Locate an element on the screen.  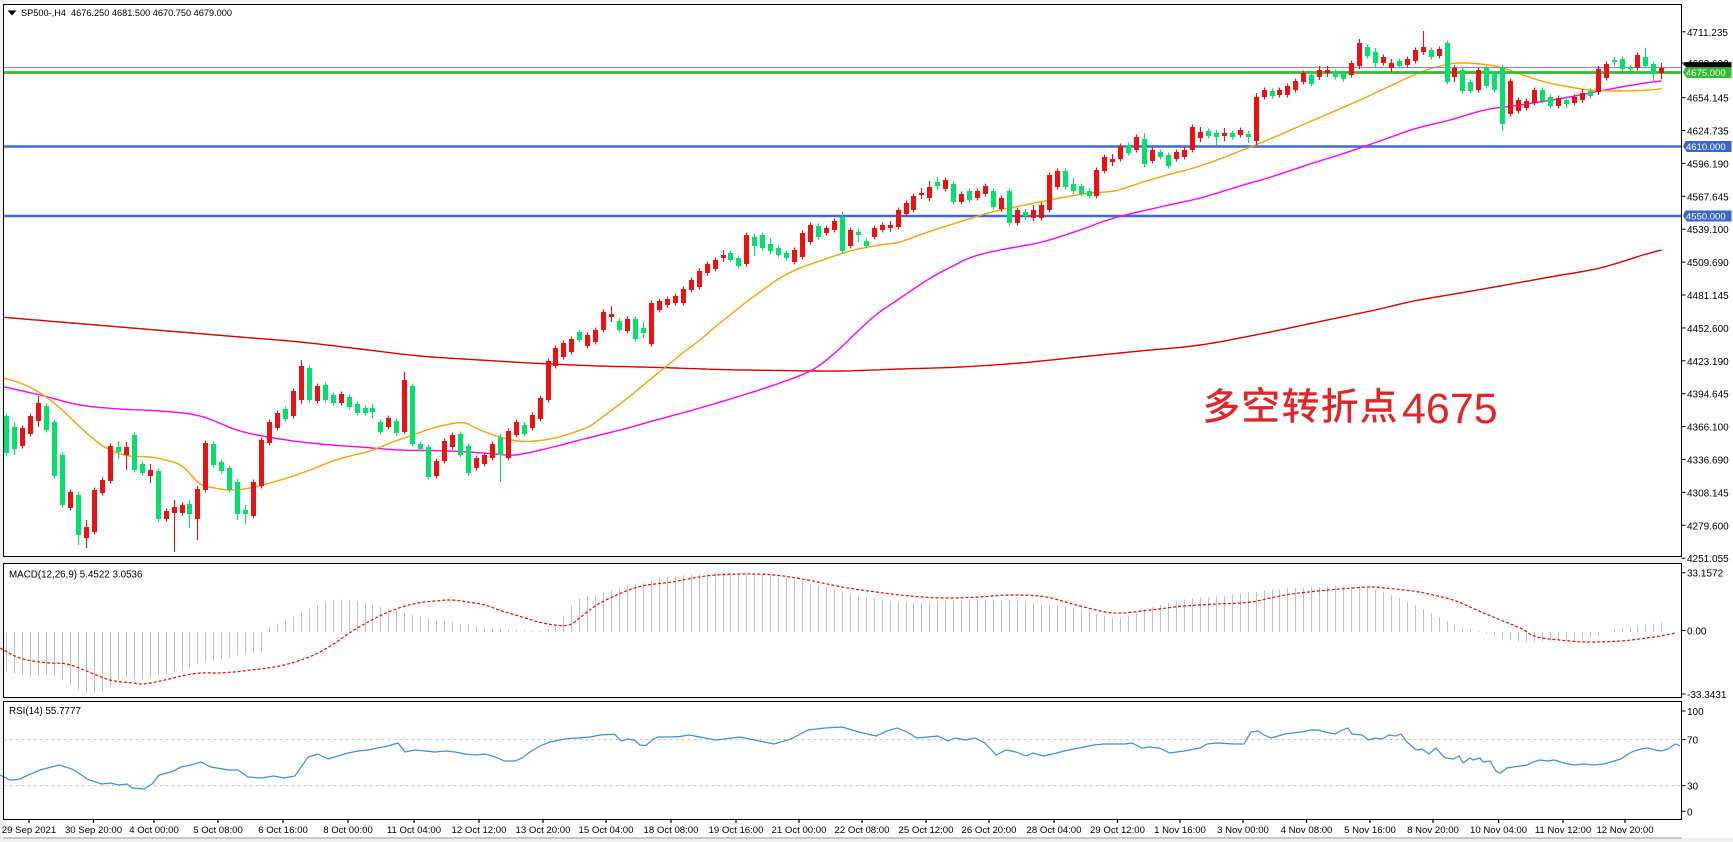
svg-text: 5 Oct 08:00 is located at coordinates (218, 830).